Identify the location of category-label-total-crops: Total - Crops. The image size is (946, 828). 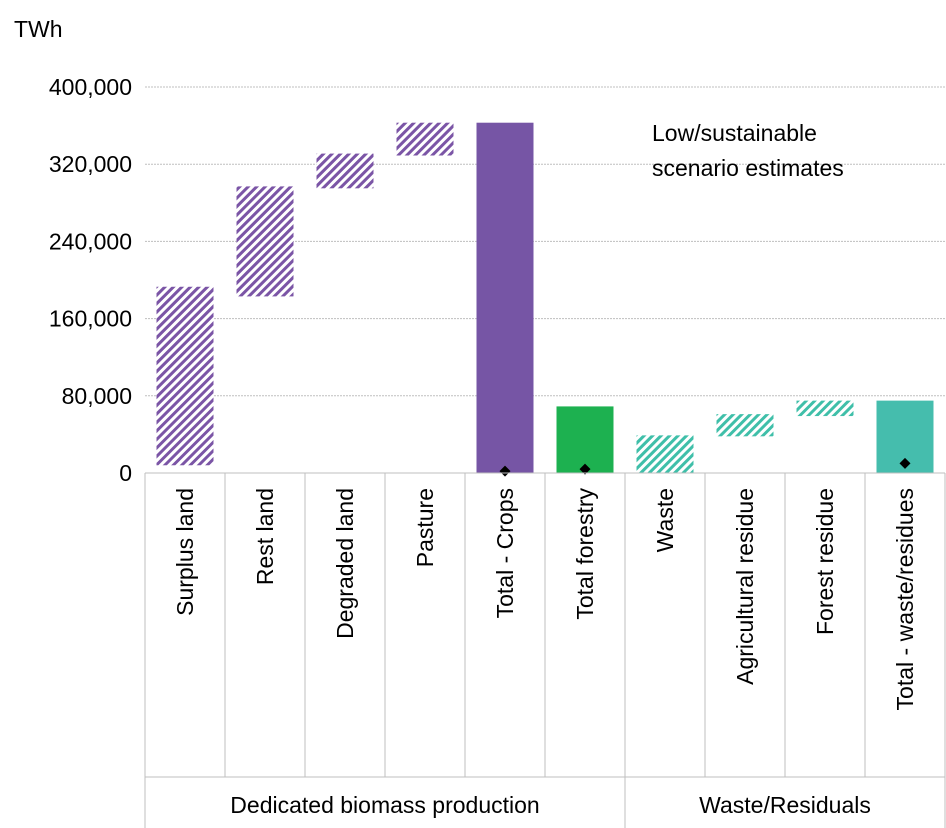
(505, 553).